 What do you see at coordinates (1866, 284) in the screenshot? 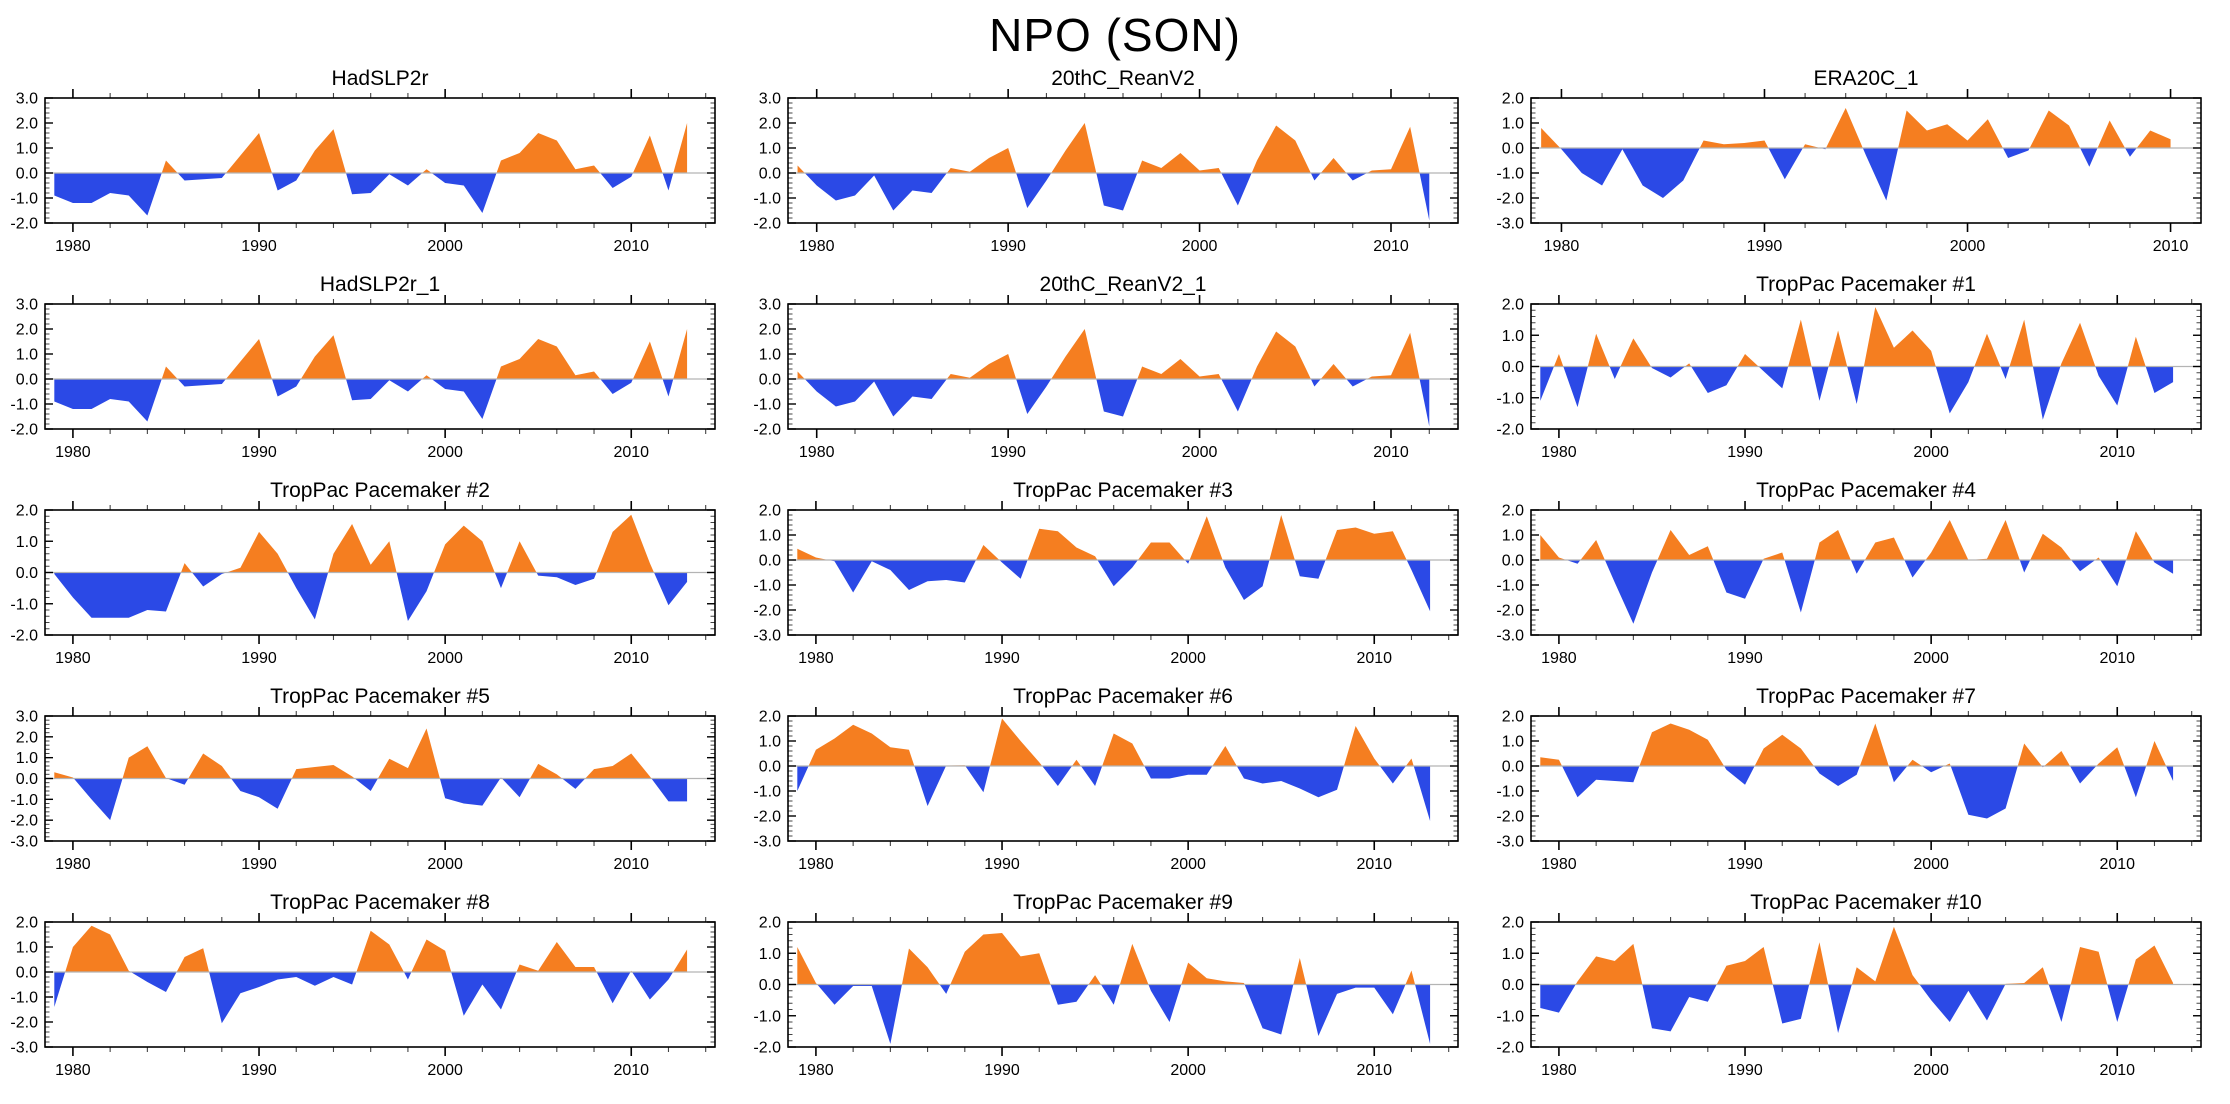
I see `subplot-title: TropPac Pacemaker #1` at bounding box center [1866, 284].